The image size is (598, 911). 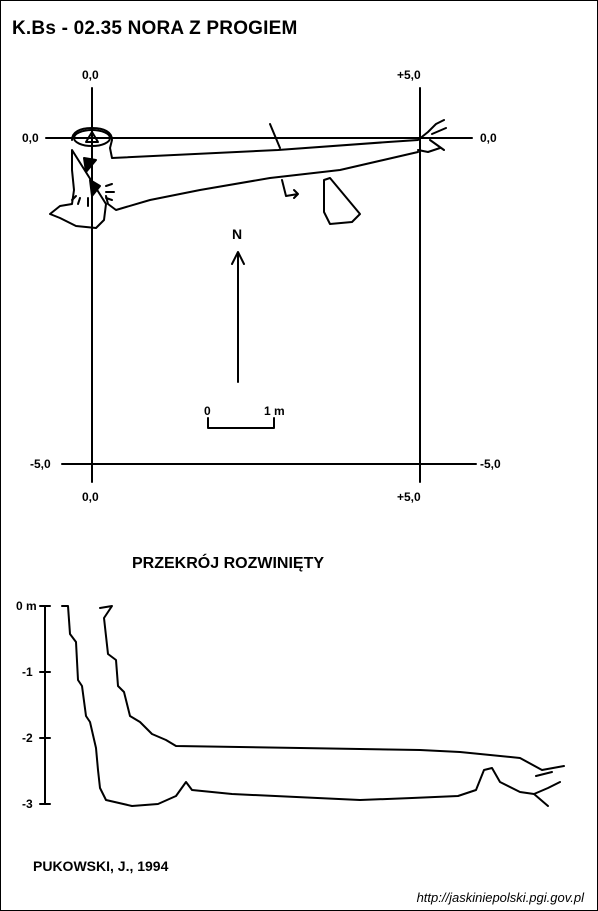 I want to click on grid-label-bottom-right: +5,0, so click(x=409, y=497).